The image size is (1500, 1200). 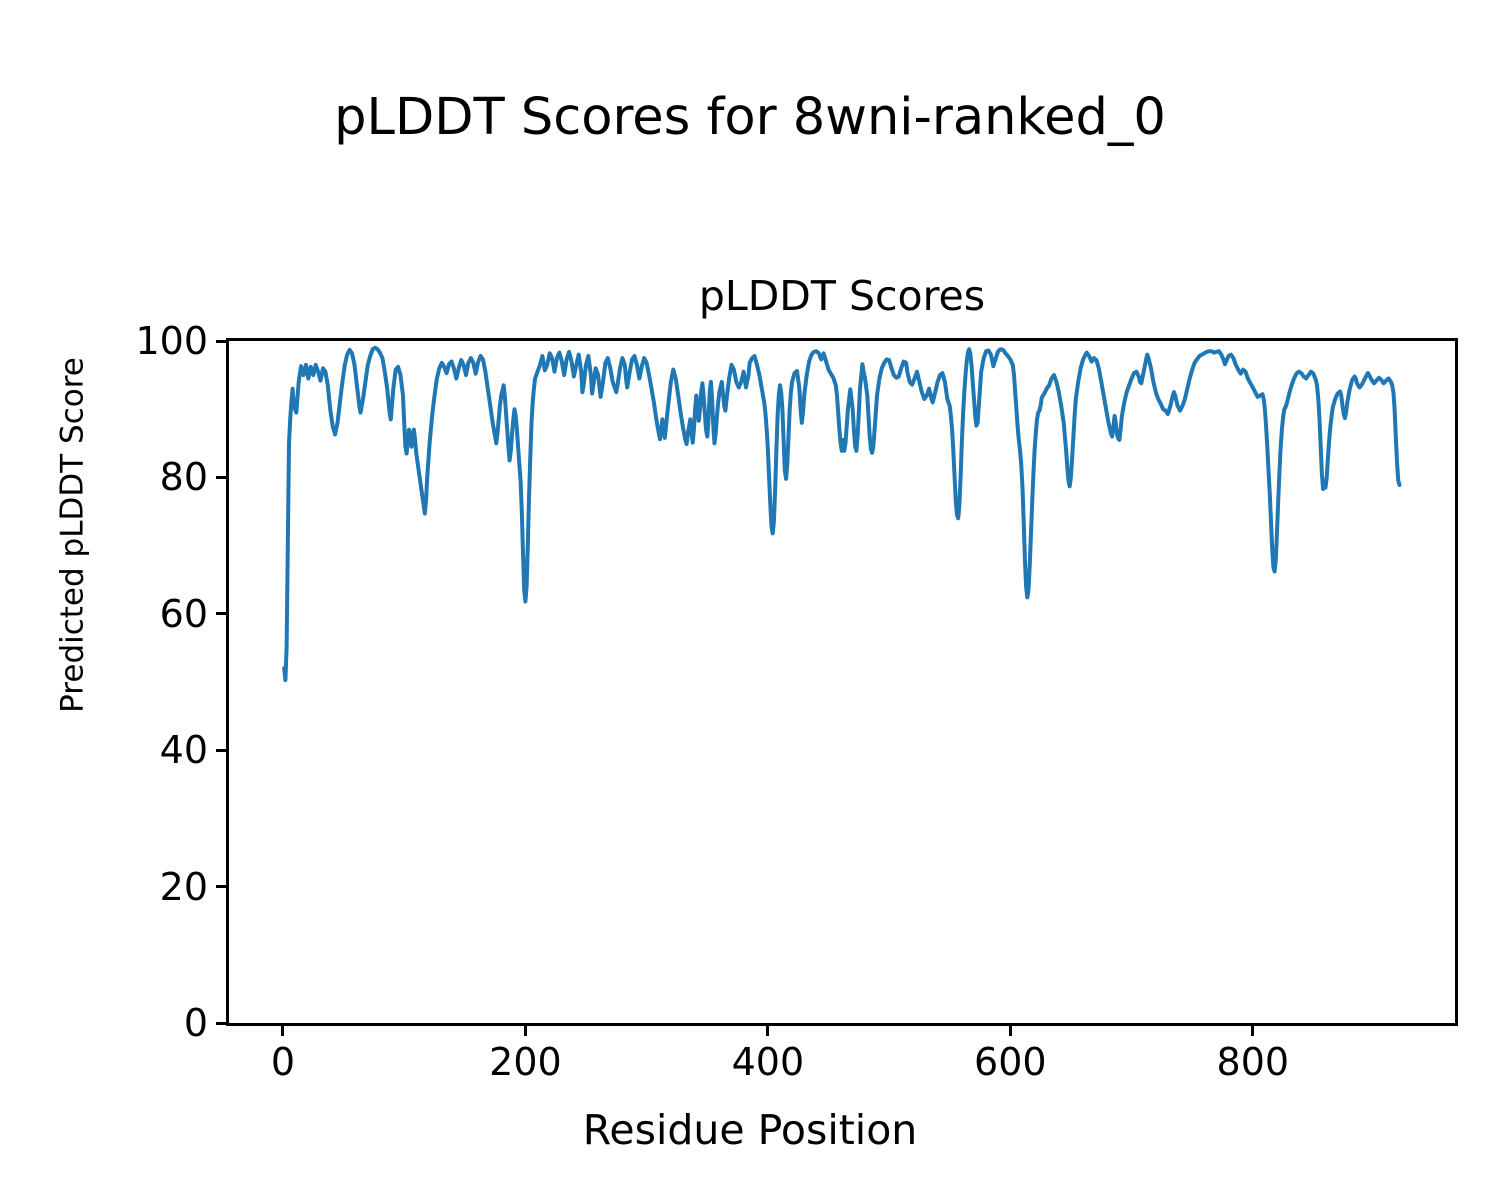 I want to click on y-tick-label: 100, so click(x=171, y=341).